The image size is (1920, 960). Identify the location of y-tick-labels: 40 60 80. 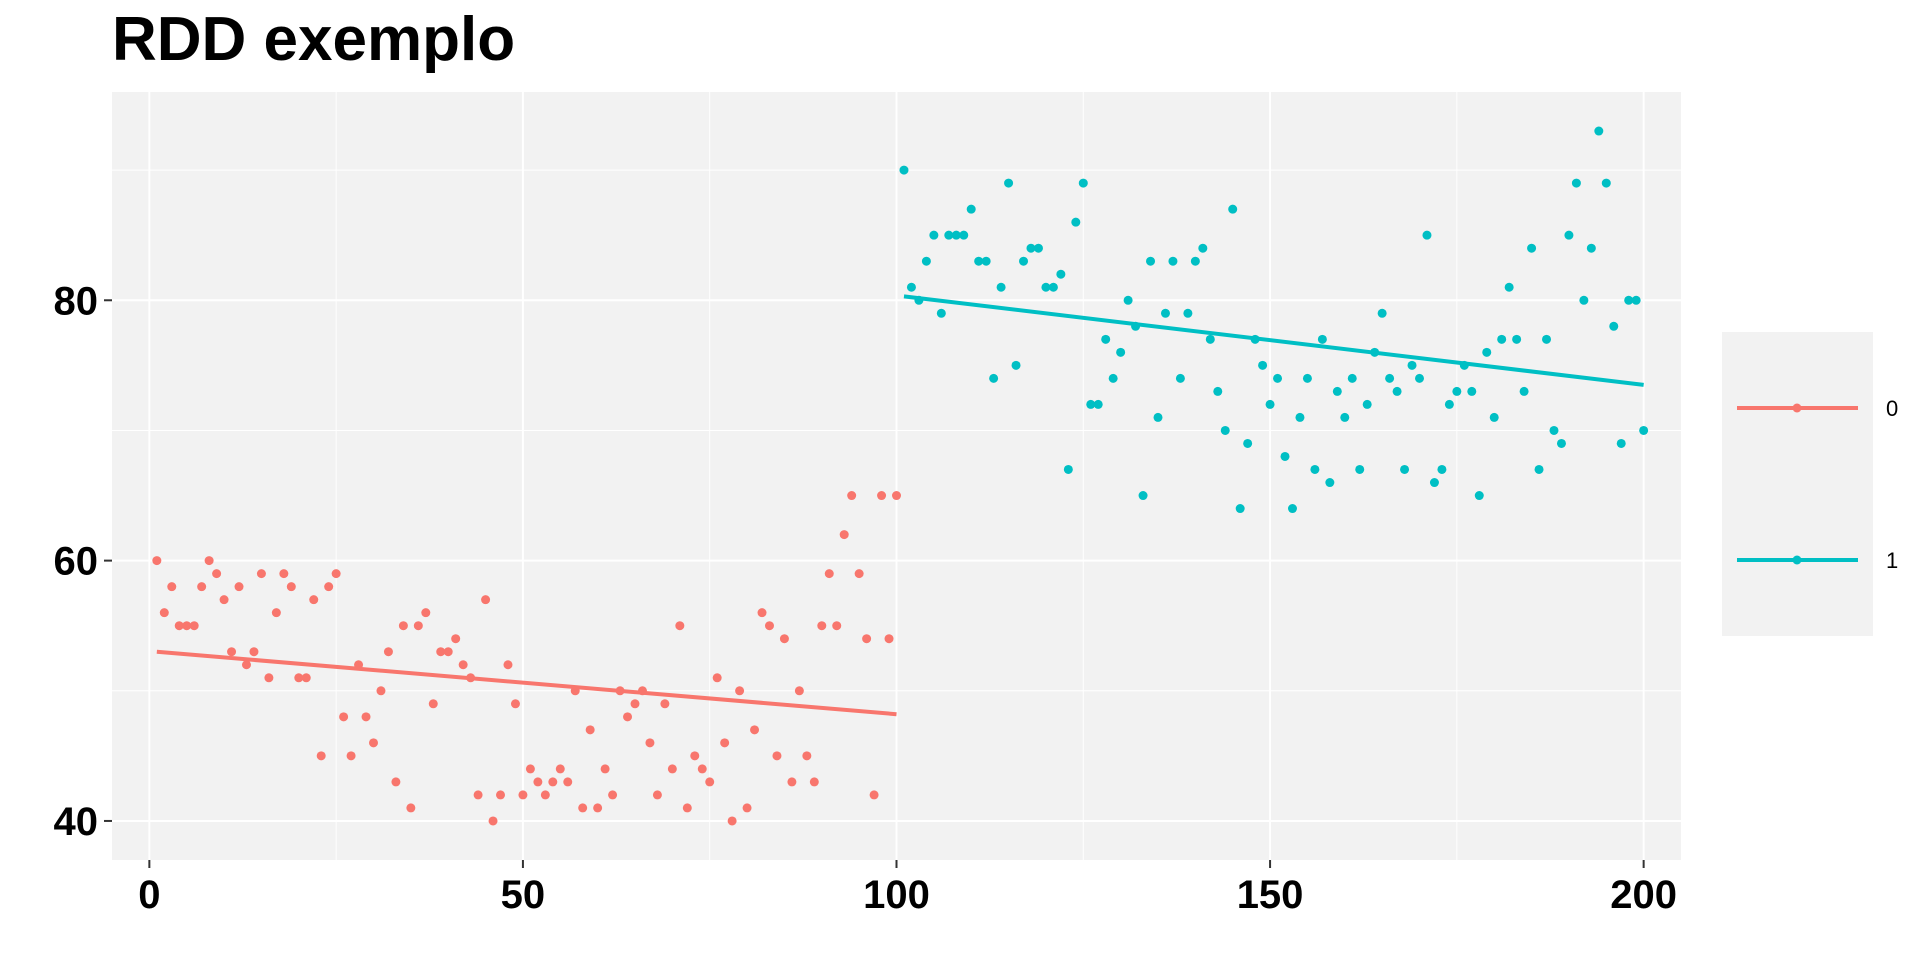
(76, 561).